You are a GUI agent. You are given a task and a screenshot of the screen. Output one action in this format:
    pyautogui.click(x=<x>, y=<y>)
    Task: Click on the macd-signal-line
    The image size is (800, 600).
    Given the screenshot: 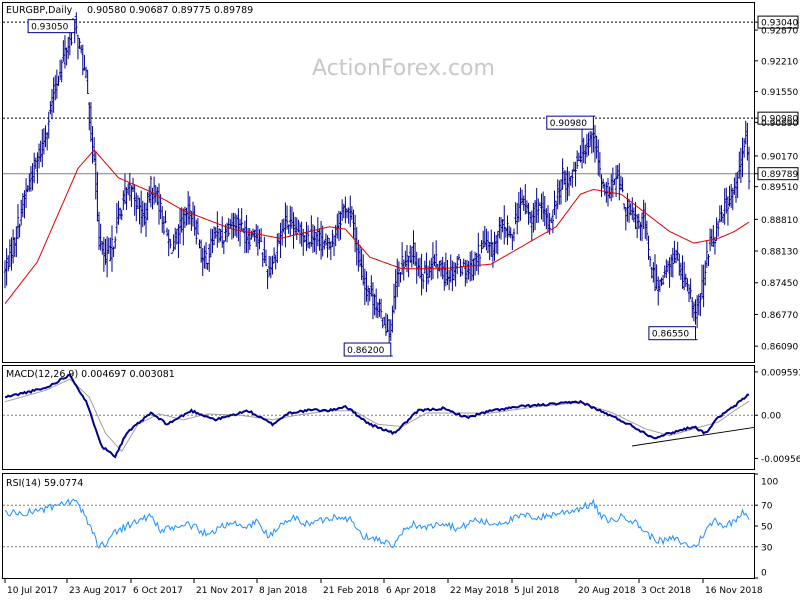 What is the action you would take?
    pyautogui.click(x=377, y=415)
    